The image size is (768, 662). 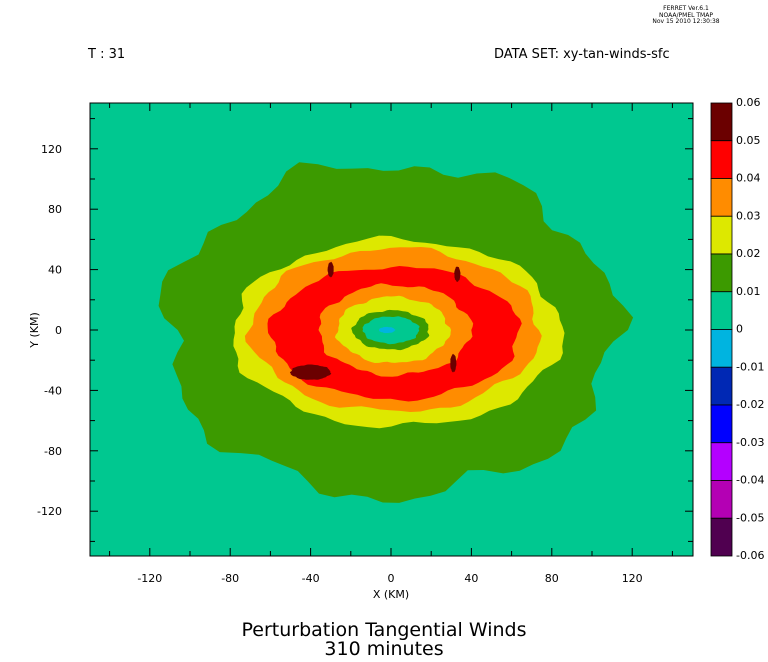 What do you see at coordinates (49, 511) in the screenshot?
I see `y-tick-label: -120` at bounding box center [49, 511].